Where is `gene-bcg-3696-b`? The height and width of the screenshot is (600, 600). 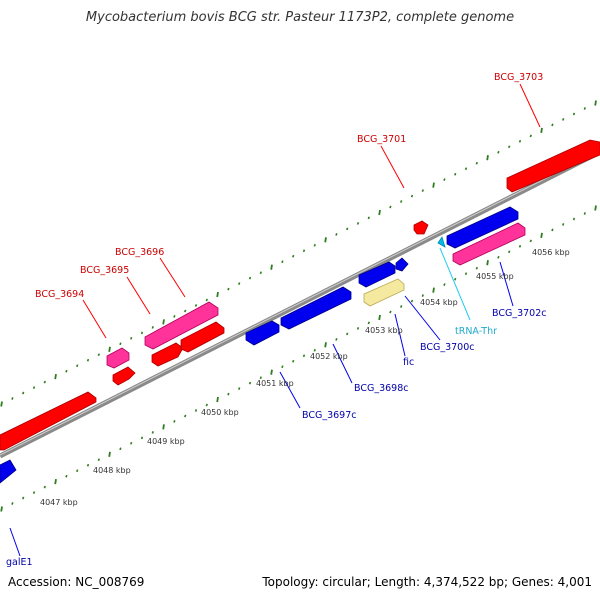 gene-bcg-3696-b is located at coordinates (202, 337).